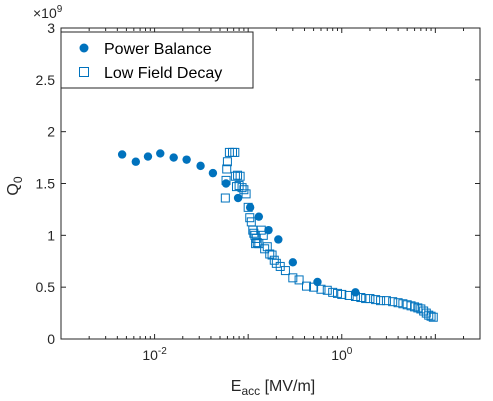 The height and width of the screenshot is (401, 493). Describe the element at coordinates (48, 12) in the screenshot. I see `y-axis-multiplier: ×10⁹` at that location.